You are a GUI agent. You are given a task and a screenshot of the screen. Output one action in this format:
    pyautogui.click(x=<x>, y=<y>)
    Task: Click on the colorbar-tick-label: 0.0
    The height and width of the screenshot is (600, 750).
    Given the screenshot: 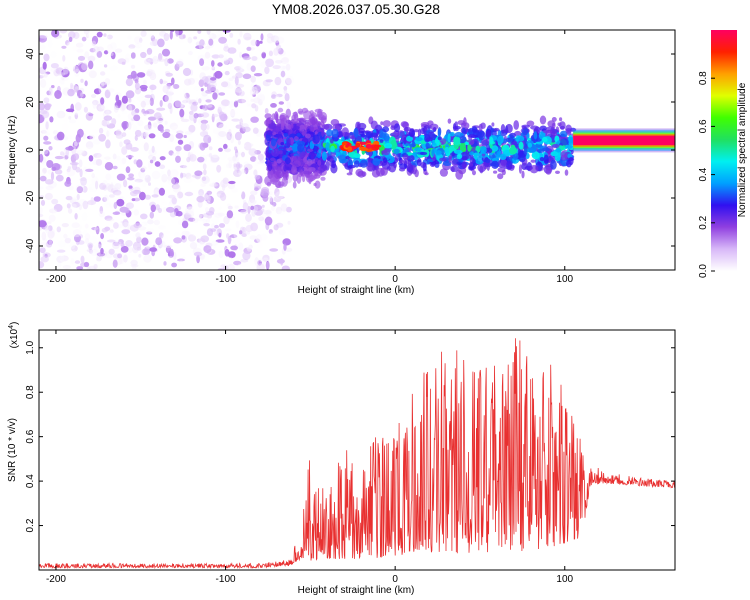 What is the action you would take?
    pyautogui.click(x=703, y=271)
    